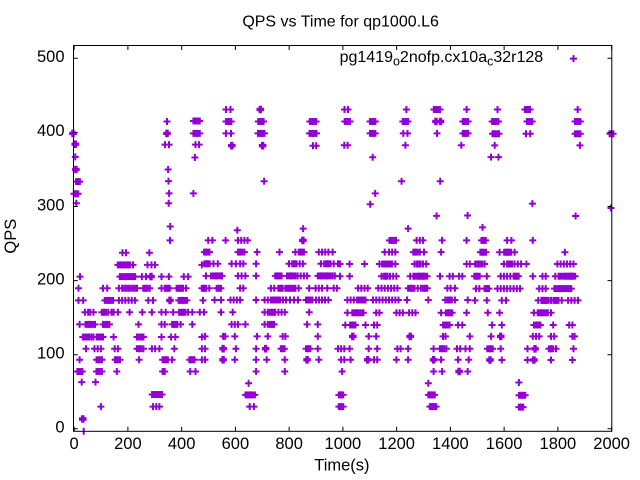 The height and width of the screenshot is (480, 640). Describe the element at coordinates (341, 466) in the screenshot. I see `svg-text: Time(s)` at that location.